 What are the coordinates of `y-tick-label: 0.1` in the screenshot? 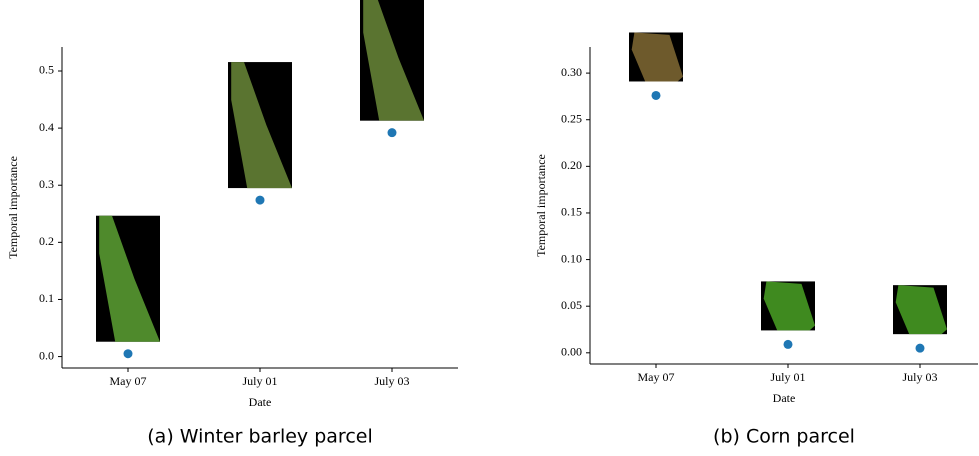 It's located at (46, 298).